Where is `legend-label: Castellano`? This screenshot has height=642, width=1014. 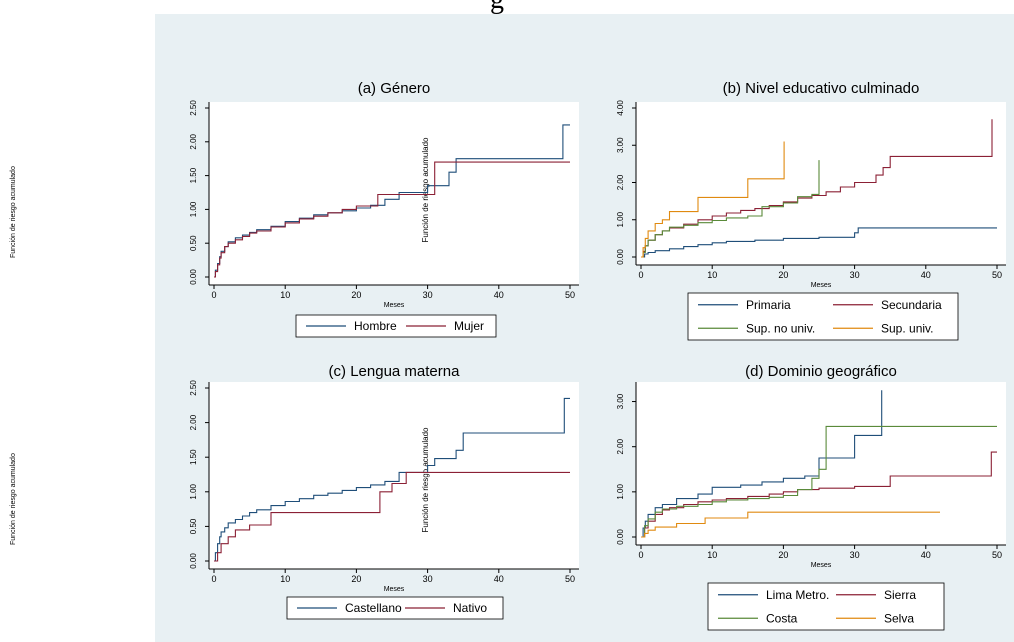 legend-label: Castellano is located at coordinates (373, 608).